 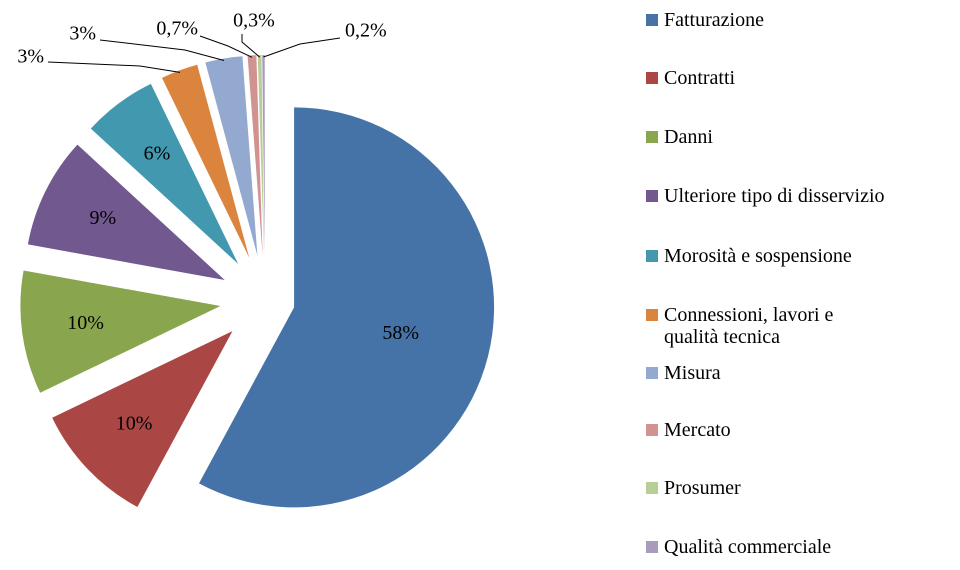 I want to click on legend-item: Ulteriore tipo di disservizio, so click(x=765, y=196).